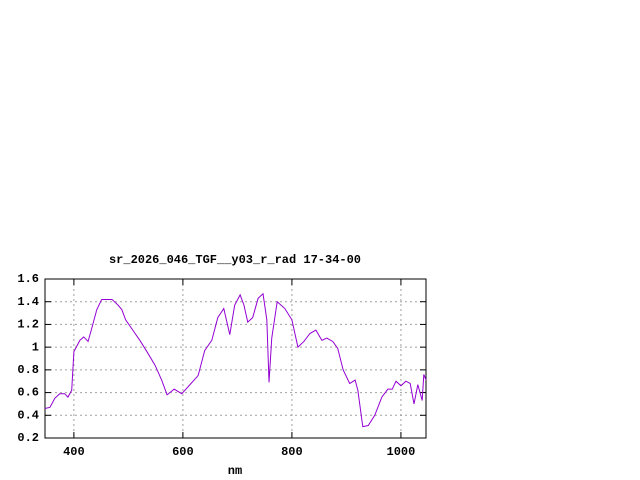  Describe the element at coordinates (28, 393) in the screenshot. I see `y-tick-label: 0.6` at that location.